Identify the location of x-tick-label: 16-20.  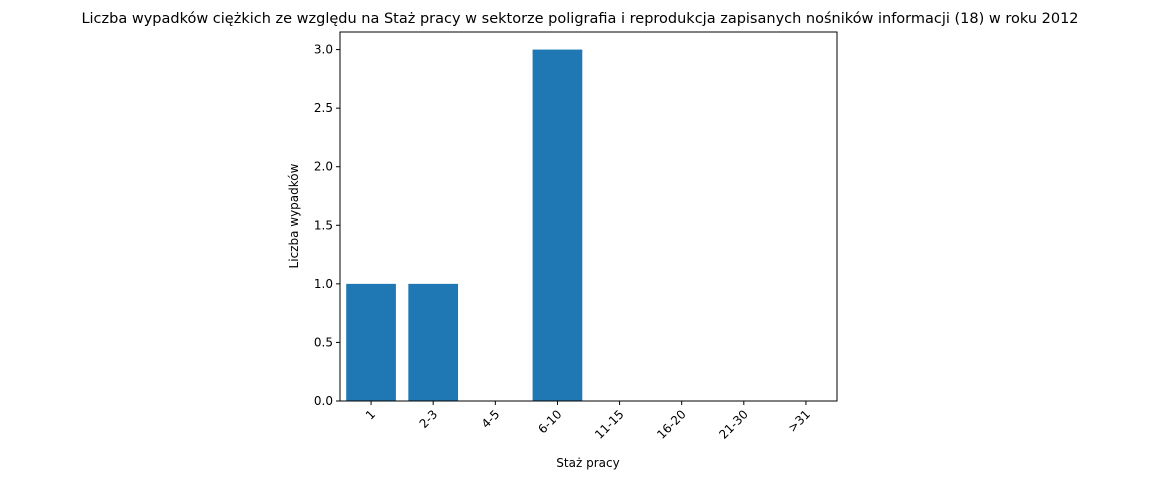
(671, 424).